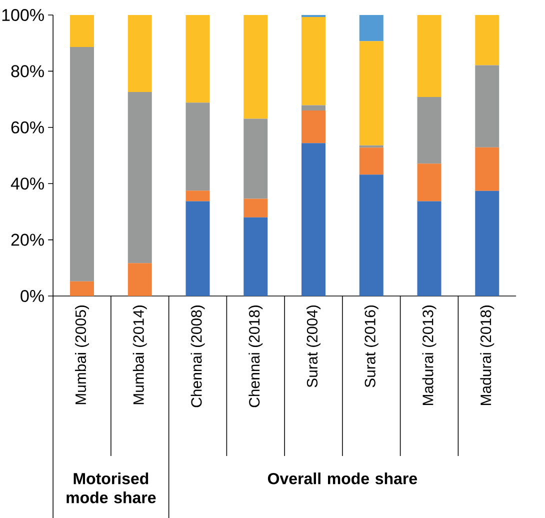 The image size is (545, 518). I want to click on x-tick-label: Chennai (2018), so click(255, 356).